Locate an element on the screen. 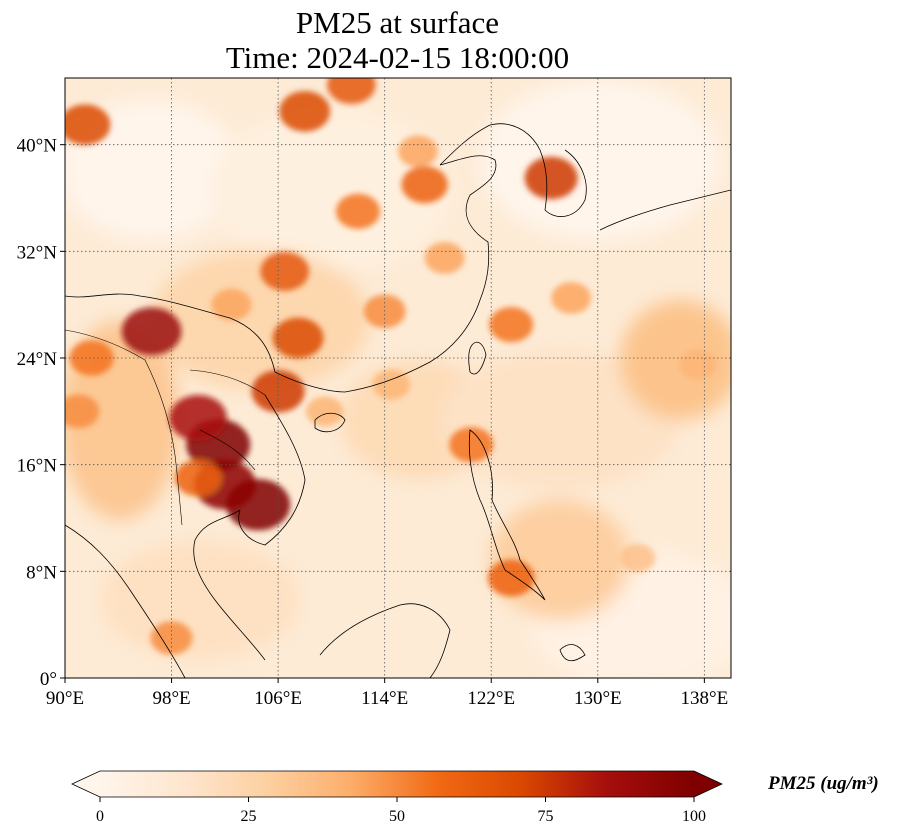  lon-tick-label: 90°E is located at coordinates (65, 698).